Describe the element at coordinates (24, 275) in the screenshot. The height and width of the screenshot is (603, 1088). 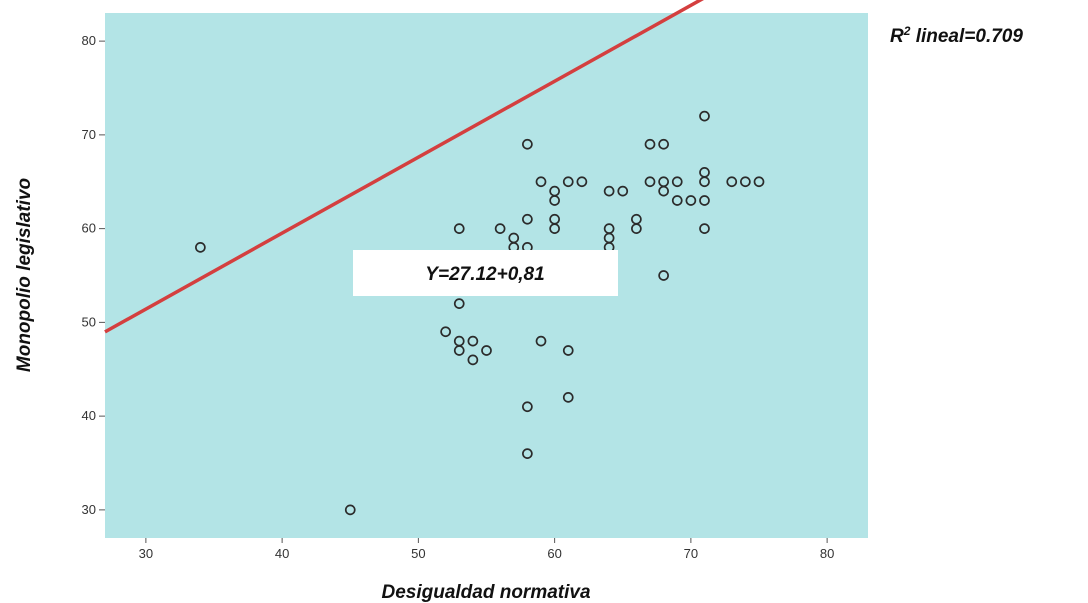
I see `y-axis-title: Monopolio legislativo` at that location.